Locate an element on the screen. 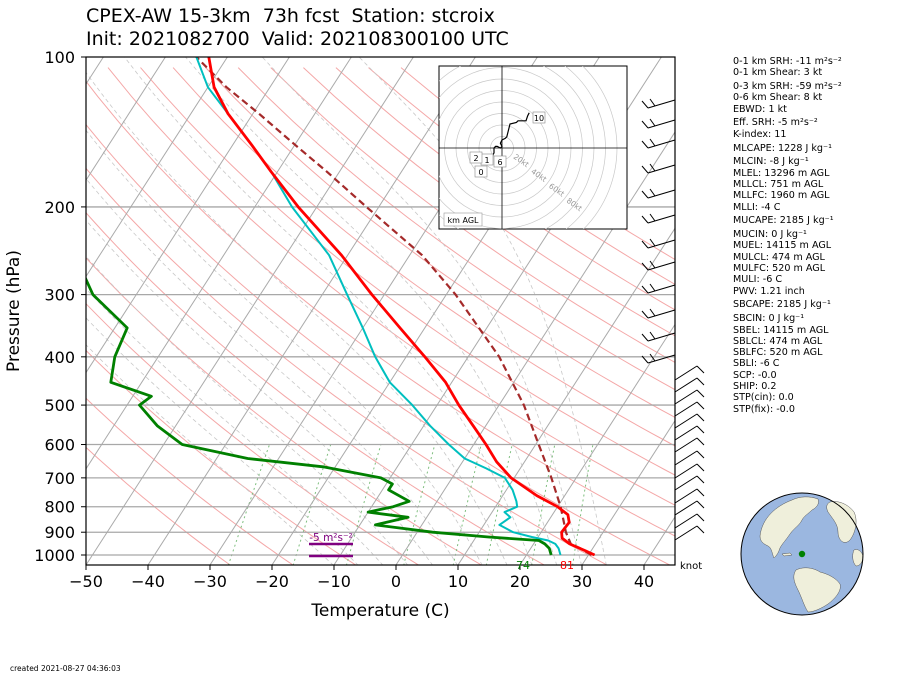 The height and width of the screenshot is (675, 906). parameter-line: K-index: 11 is located at coordinates (760, 134).